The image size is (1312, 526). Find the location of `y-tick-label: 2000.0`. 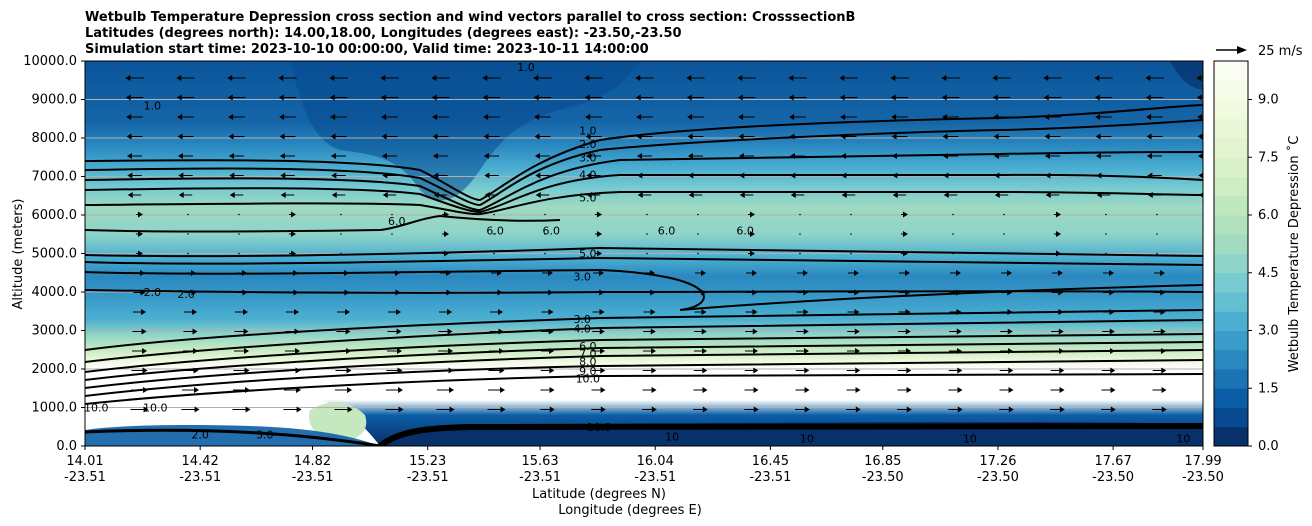

y-tick-label: 2000.0 is located at coordinates (55, 369).